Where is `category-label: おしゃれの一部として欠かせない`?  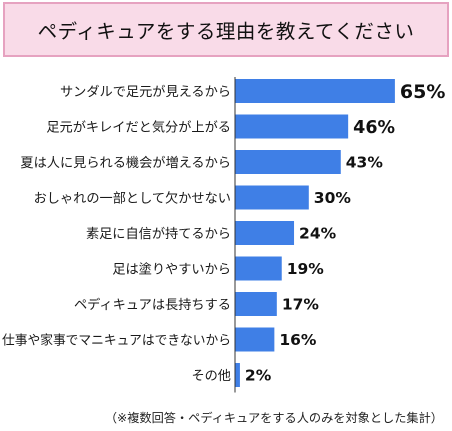
category-label: おしゃれの一部として欠かせない is located at coordinates (132, 199).